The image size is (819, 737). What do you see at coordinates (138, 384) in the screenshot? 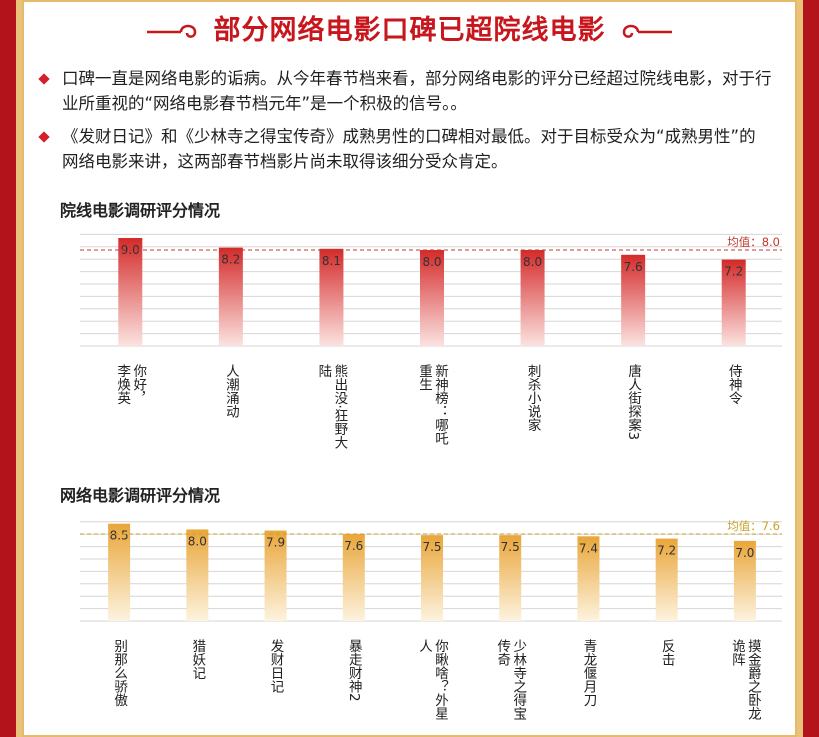
I see `category-label: 你好，` at bounding box center [138, 384].